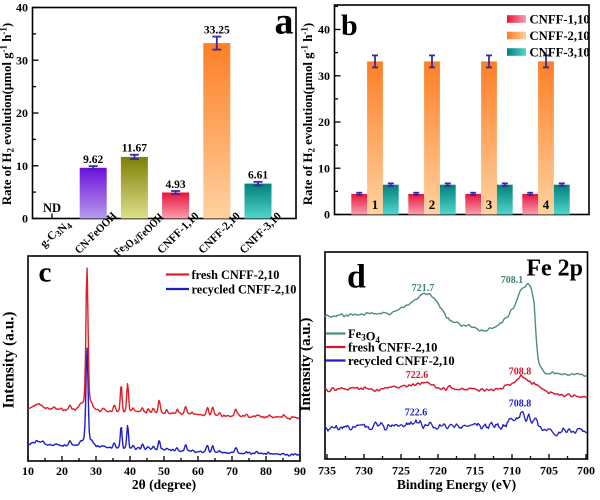 The image size is (600, 500). I want to click on svg-text: CNFF-2,10, so click(560, 36).